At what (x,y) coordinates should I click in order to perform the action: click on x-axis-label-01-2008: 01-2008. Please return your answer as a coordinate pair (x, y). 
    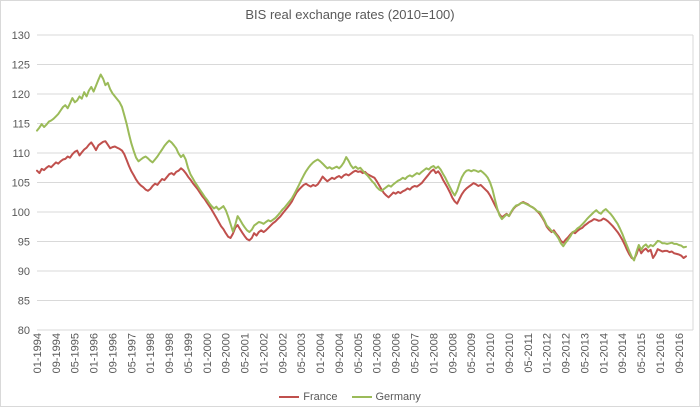
    Looking at the image, I should click on (434, 353).